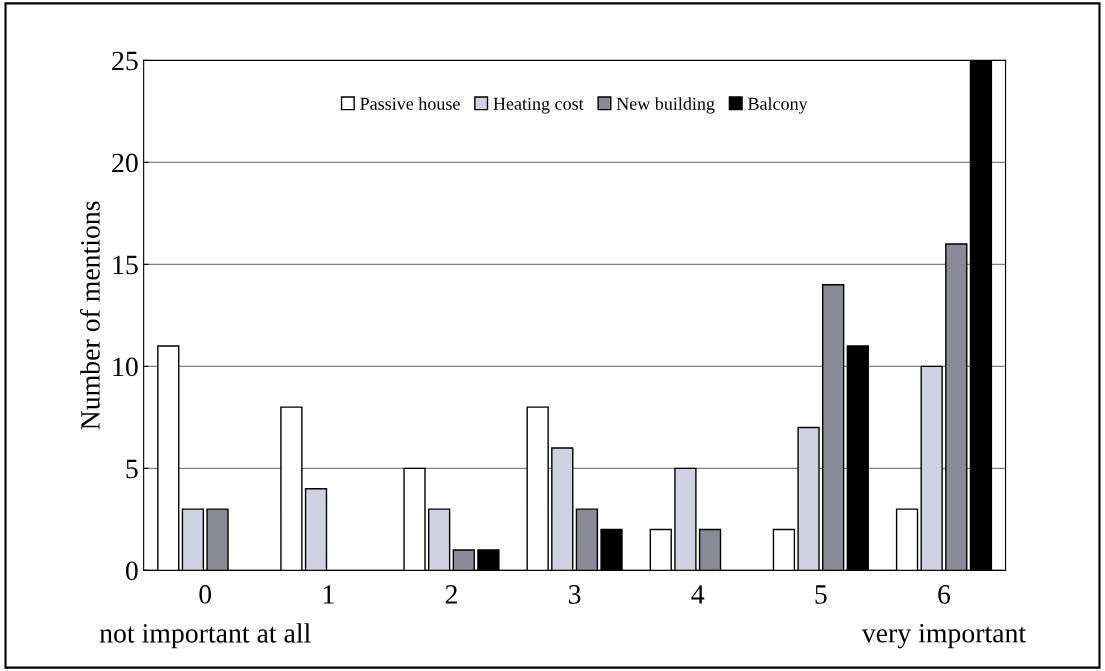 This screenshot has height=671, width=1105. I want to click on y-tick-label: 5, so click(132, 469).